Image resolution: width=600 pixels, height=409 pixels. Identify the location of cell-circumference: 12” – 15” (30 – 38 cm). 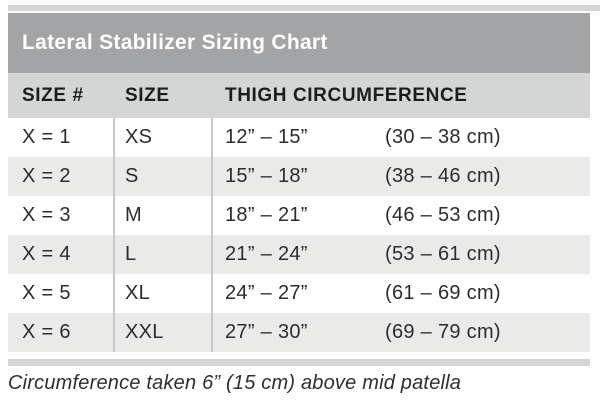
(401, 137).